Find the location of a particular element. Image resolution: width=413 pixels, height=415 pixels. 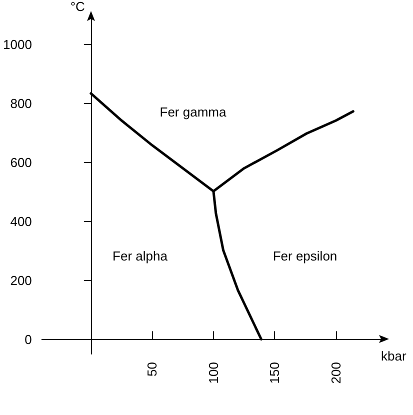

x-axis-title: kbar is located at coordinates (394, 356).